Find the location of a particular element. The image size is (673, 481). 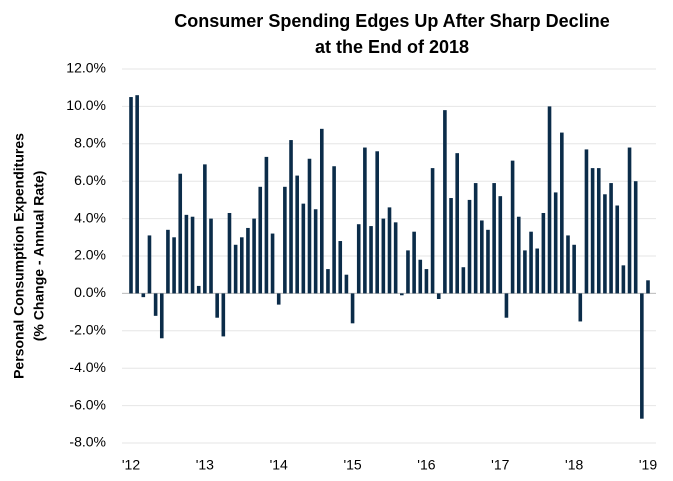

y-tick-label: 8.0% is located at coordinates (90, 143).